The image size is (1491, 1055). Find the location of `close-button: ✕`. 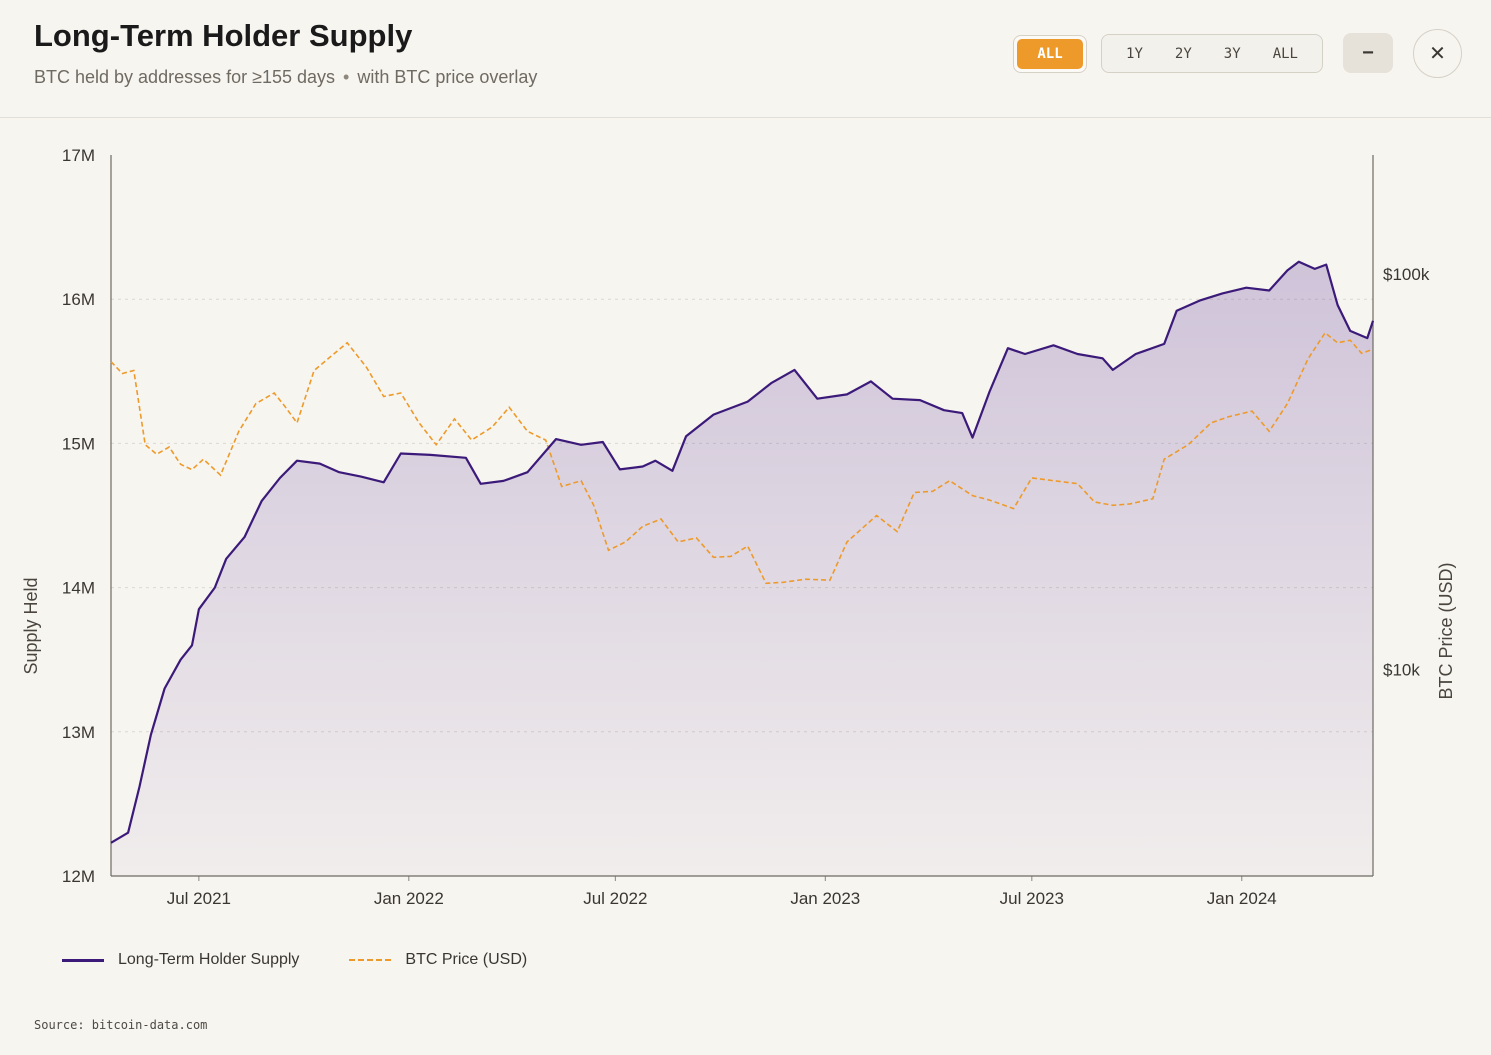

close-button: ✕ is located at coordinates (1437, 53).